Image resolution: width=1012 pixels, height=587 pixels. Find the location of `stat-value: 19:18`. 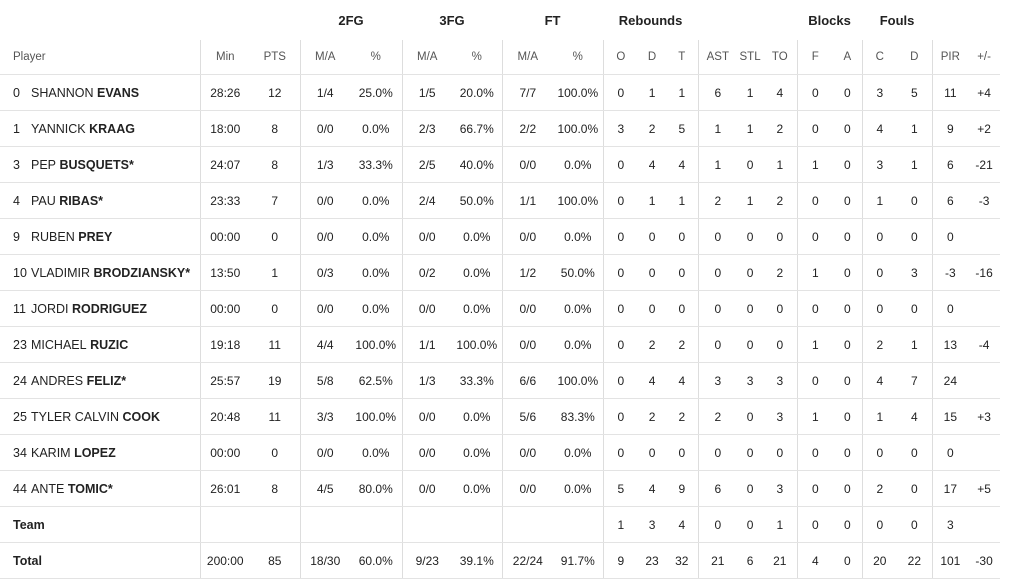

stat-value: 19:18 is located at coordinates (225, 344).